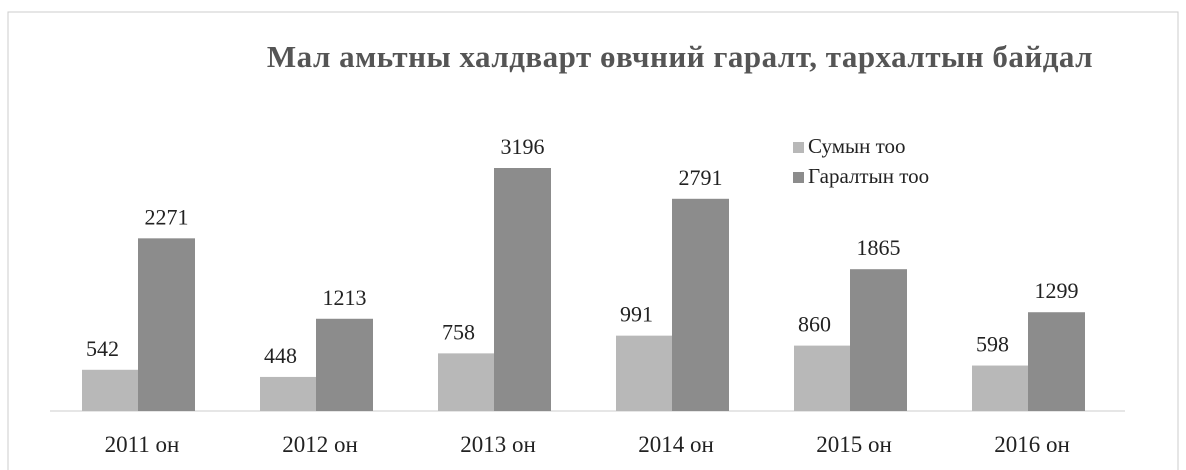 The image size is (1186, 470). Describe the element at coordinates (458, 331) in the screenshot. I see `data-label: 758` at that location.